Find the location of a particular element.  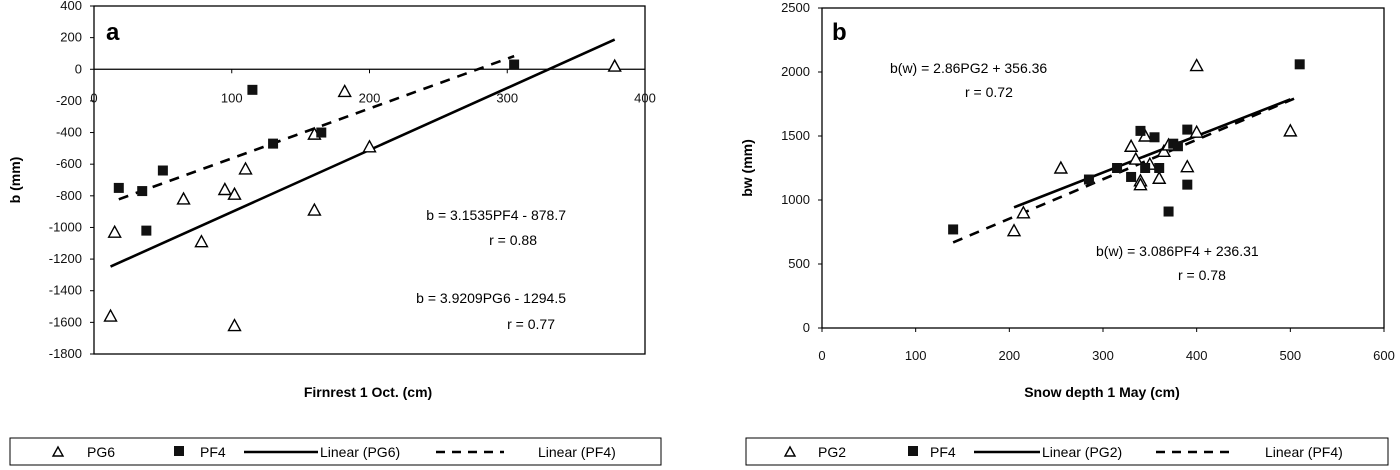

y-axis-label-b: bw (mm) is located at coordinates (747, 168).